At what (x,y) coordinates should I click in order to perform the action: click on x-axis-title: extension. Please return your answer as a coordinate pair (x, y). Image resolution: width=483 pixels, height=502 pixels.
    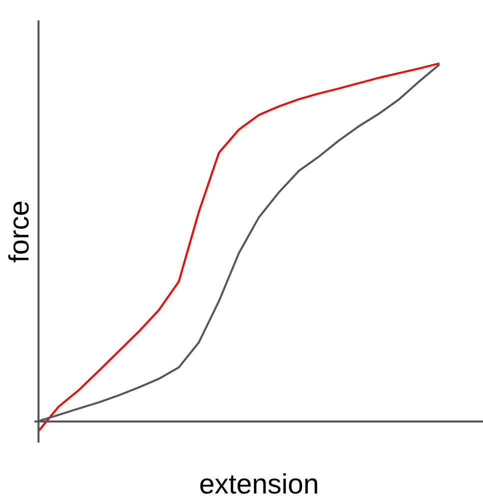
    Looking at the image, I should click on (259, 484).